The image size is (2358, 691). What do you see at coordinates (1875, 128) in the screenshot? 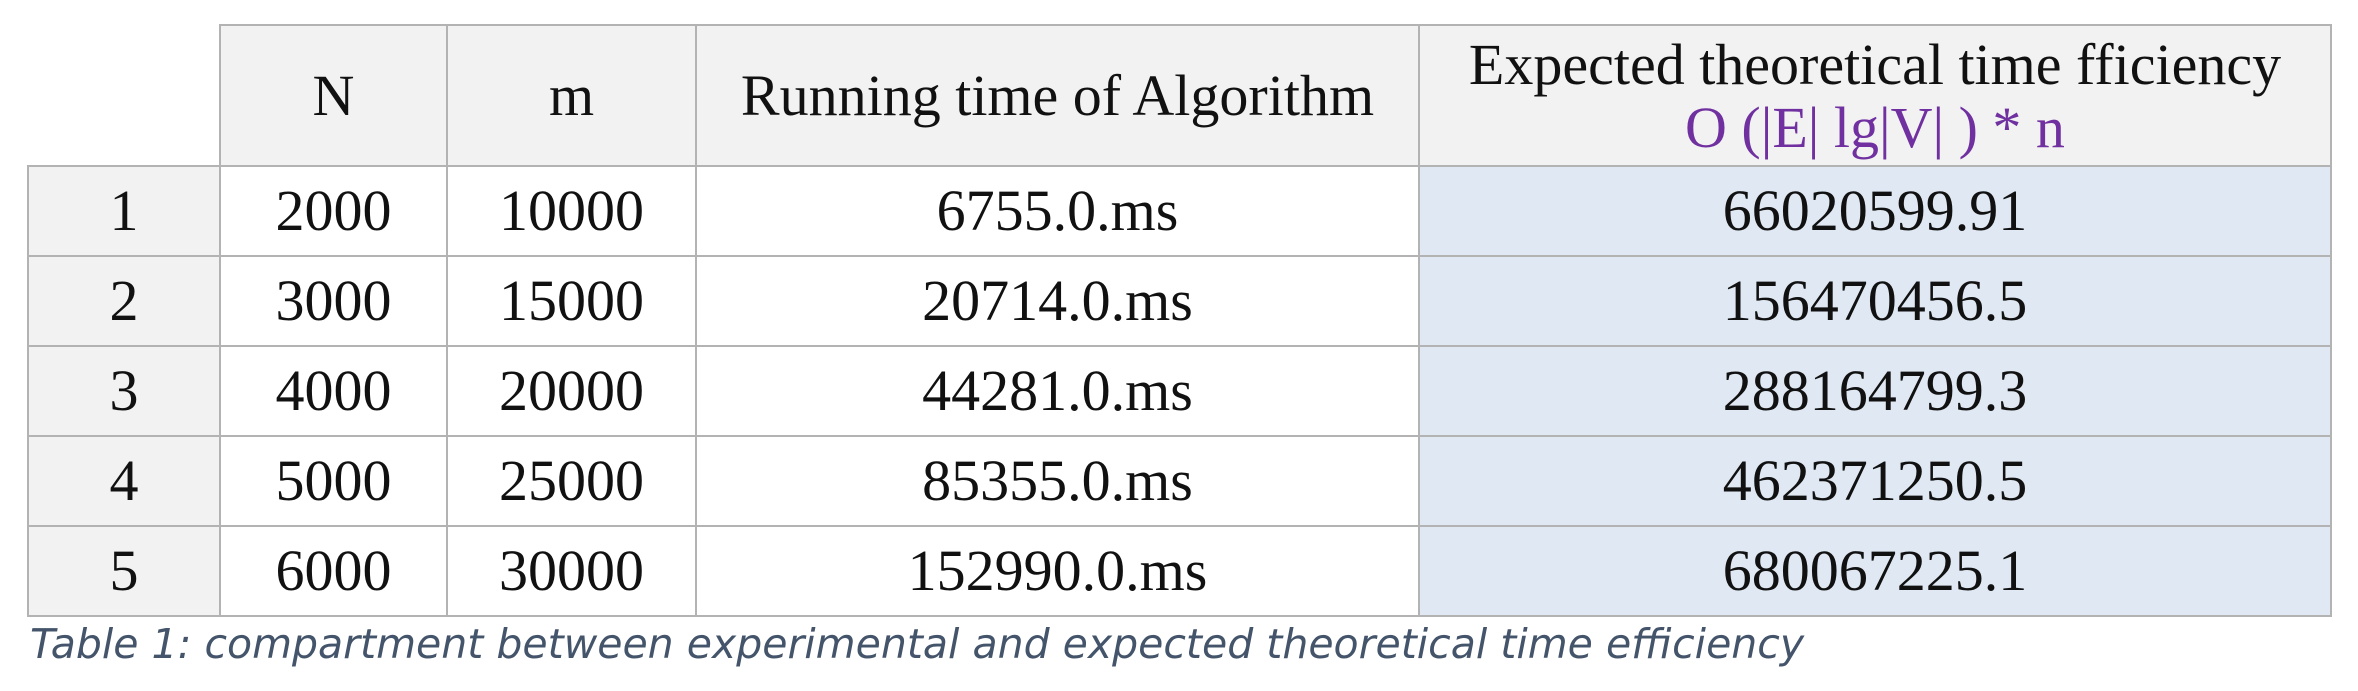
I see `header-expected-formula: O (|E| lg|V| ) * n` at bounding box center [1875, 128].